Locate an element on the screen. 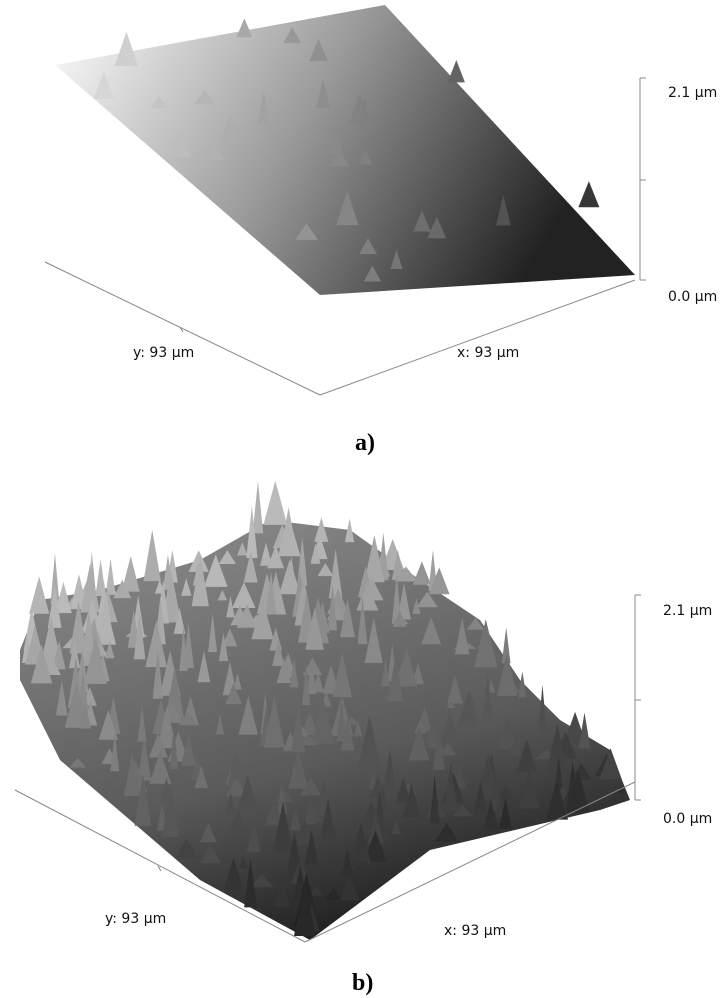 The width and height of the screenshot is (720, 998). z-max-label: 2.1 µm is located at coordinates (687, 611).